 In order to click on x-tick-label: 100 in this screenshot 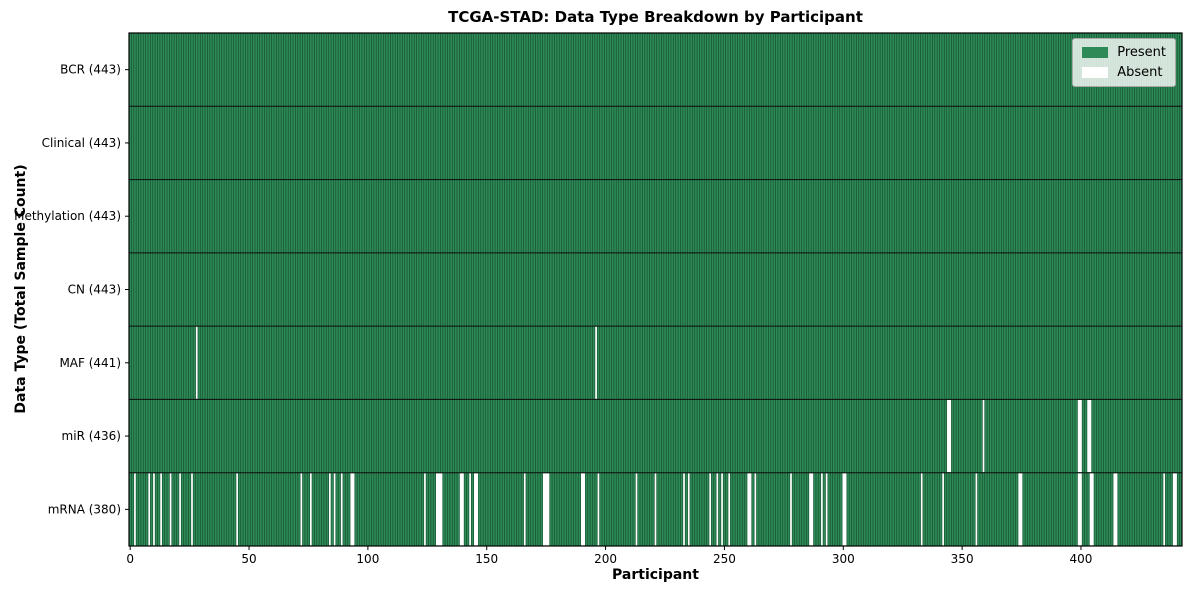, I will do `click(367, 559)`.